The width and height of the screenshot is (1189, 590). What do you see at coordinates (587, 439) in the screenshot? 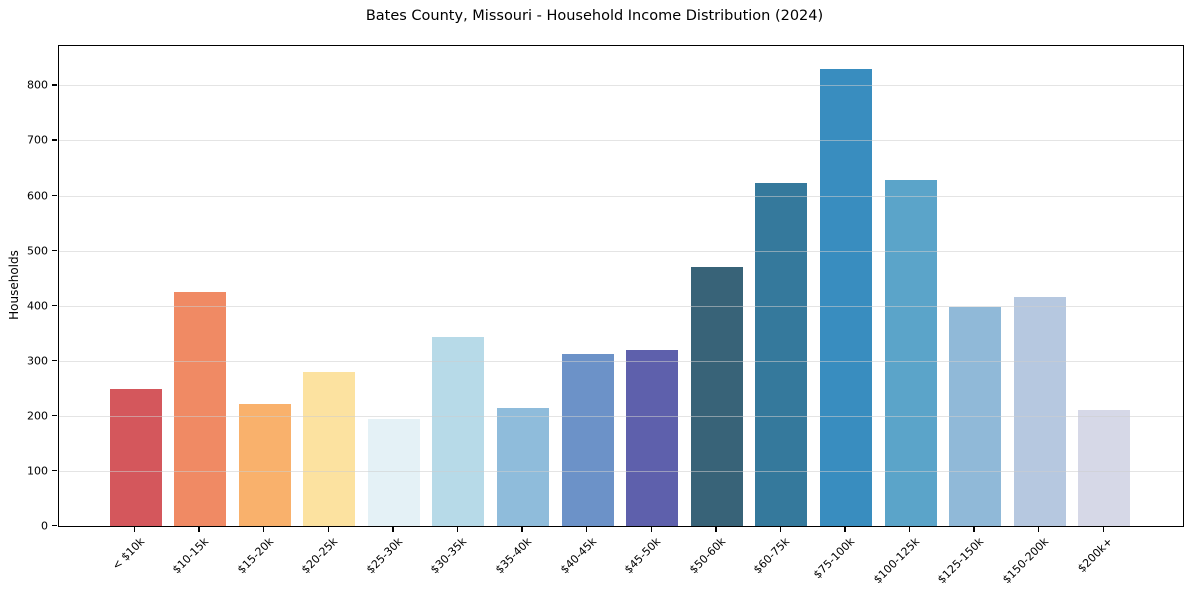
I see `bar-40-45k` at bounding box center [587, 439].